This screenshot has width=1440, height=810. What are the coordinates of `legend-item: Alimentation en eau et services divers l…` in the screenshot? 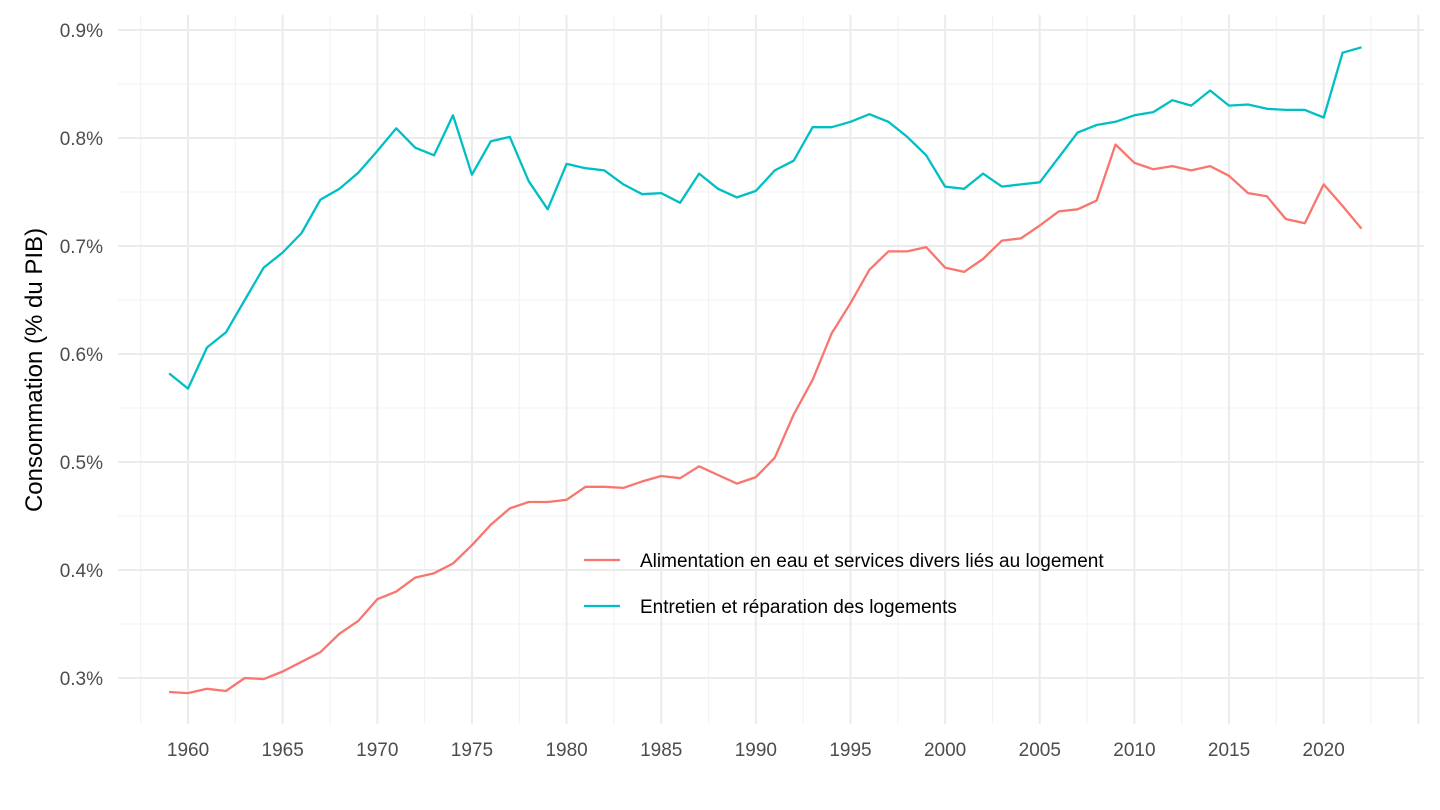 It's located at (844, 561).